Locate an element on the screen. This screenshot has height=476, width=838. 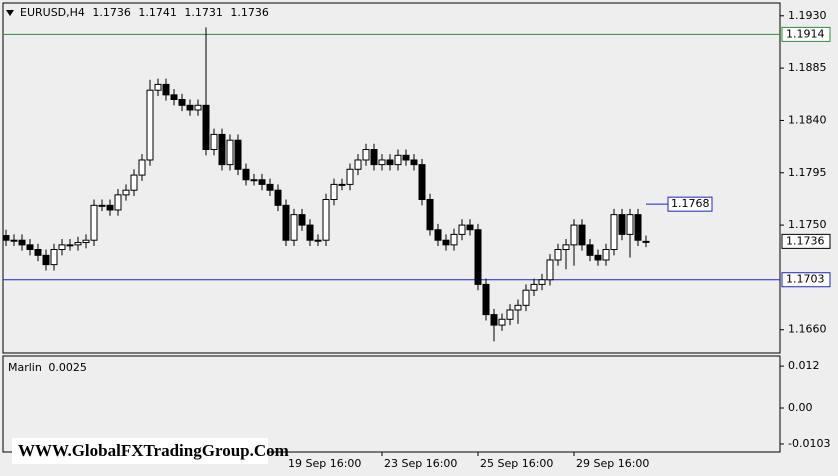
high: 1.1741 is located at coordinates (157, 12).